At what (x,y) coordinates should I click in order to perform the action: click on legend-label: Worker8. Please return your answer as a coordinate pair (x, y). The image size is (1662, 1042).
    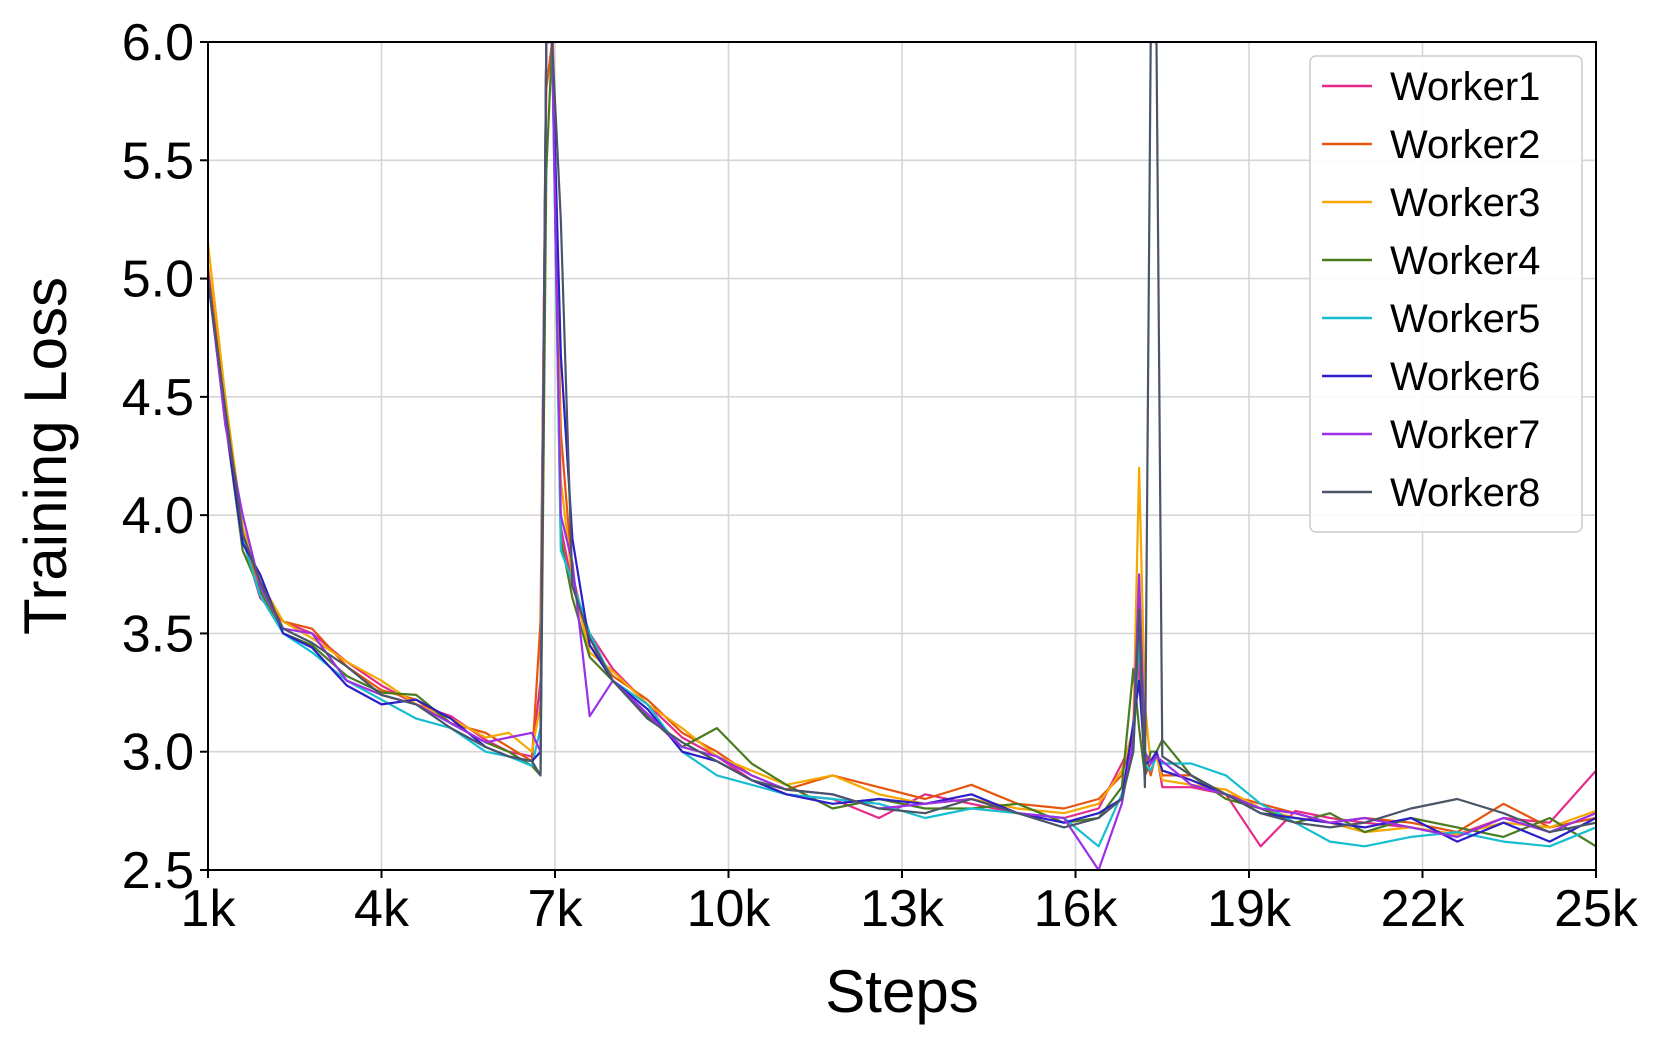
    Looking at the image, I should click on (1465, 493).